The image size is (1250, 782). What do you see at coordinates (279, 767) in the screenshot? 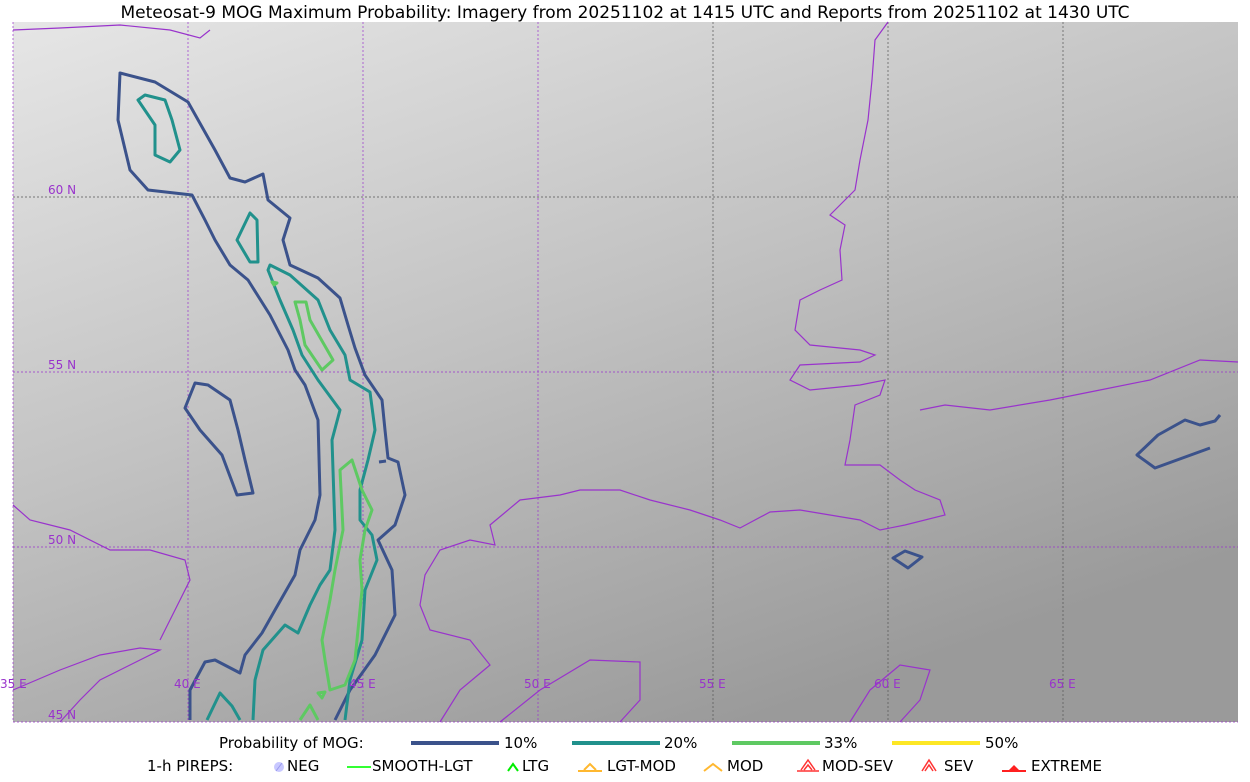
I see `neg-circle-icon` at bounding box center [279, 767].